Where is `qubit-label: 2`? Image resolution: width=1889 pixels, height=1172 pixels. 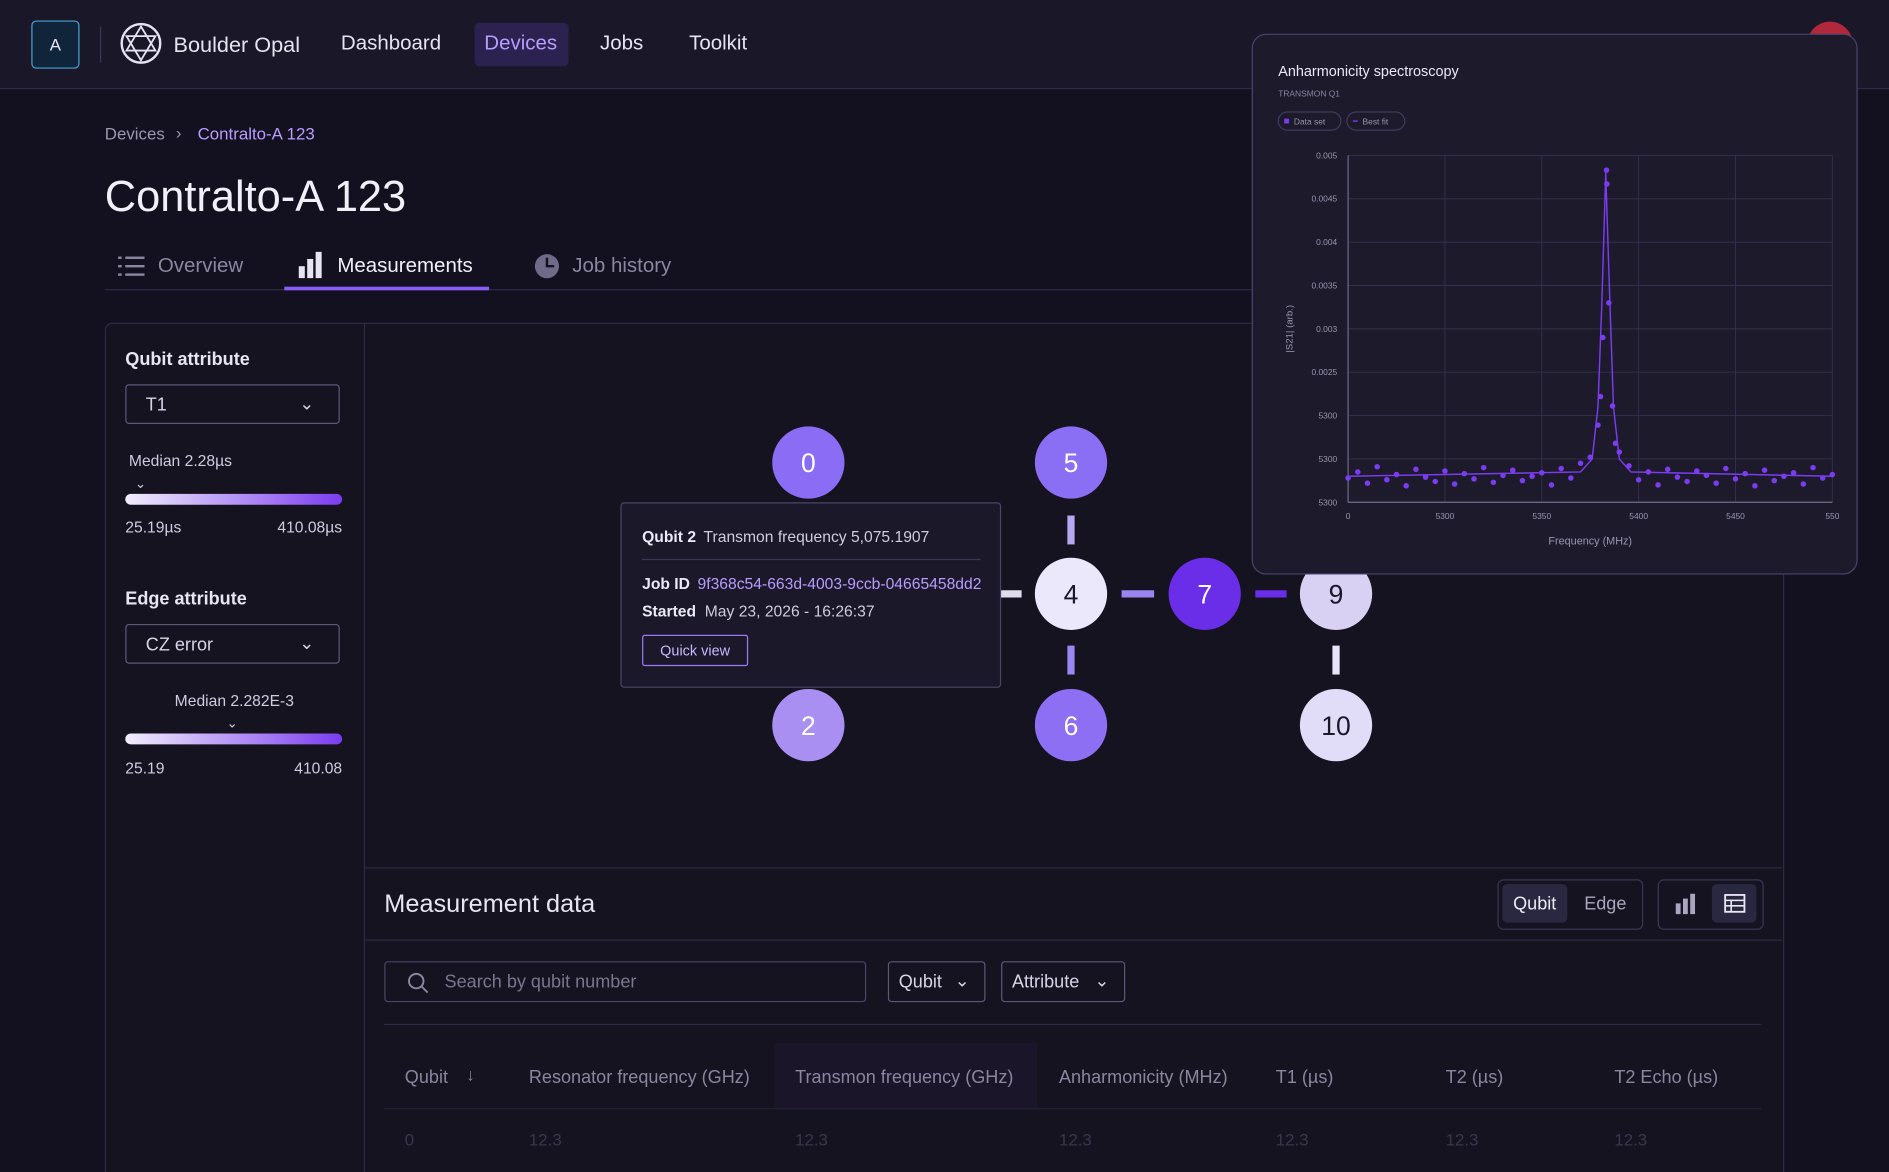 qubit-label: 2 is located at coordinates (808, 726).